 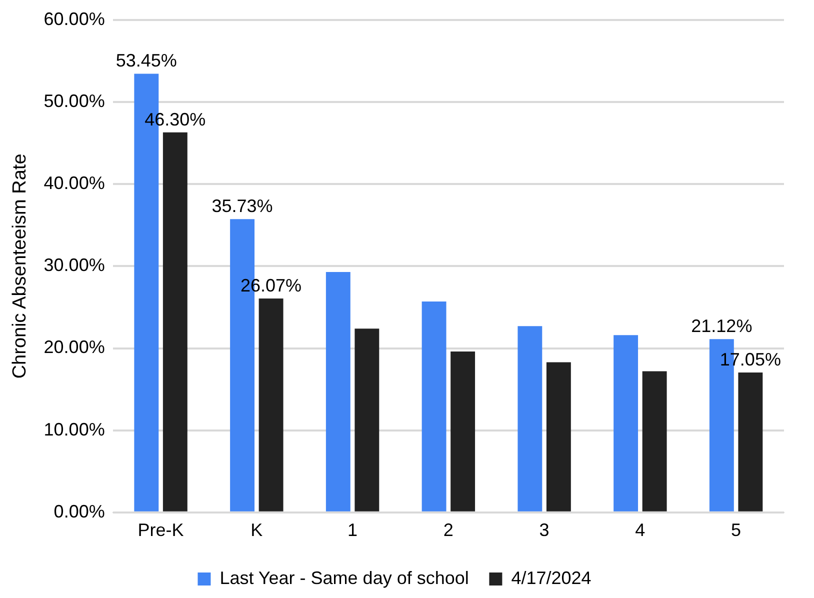 I want to click on y-tick-label: 30.00%, so click(x=74, y=265).